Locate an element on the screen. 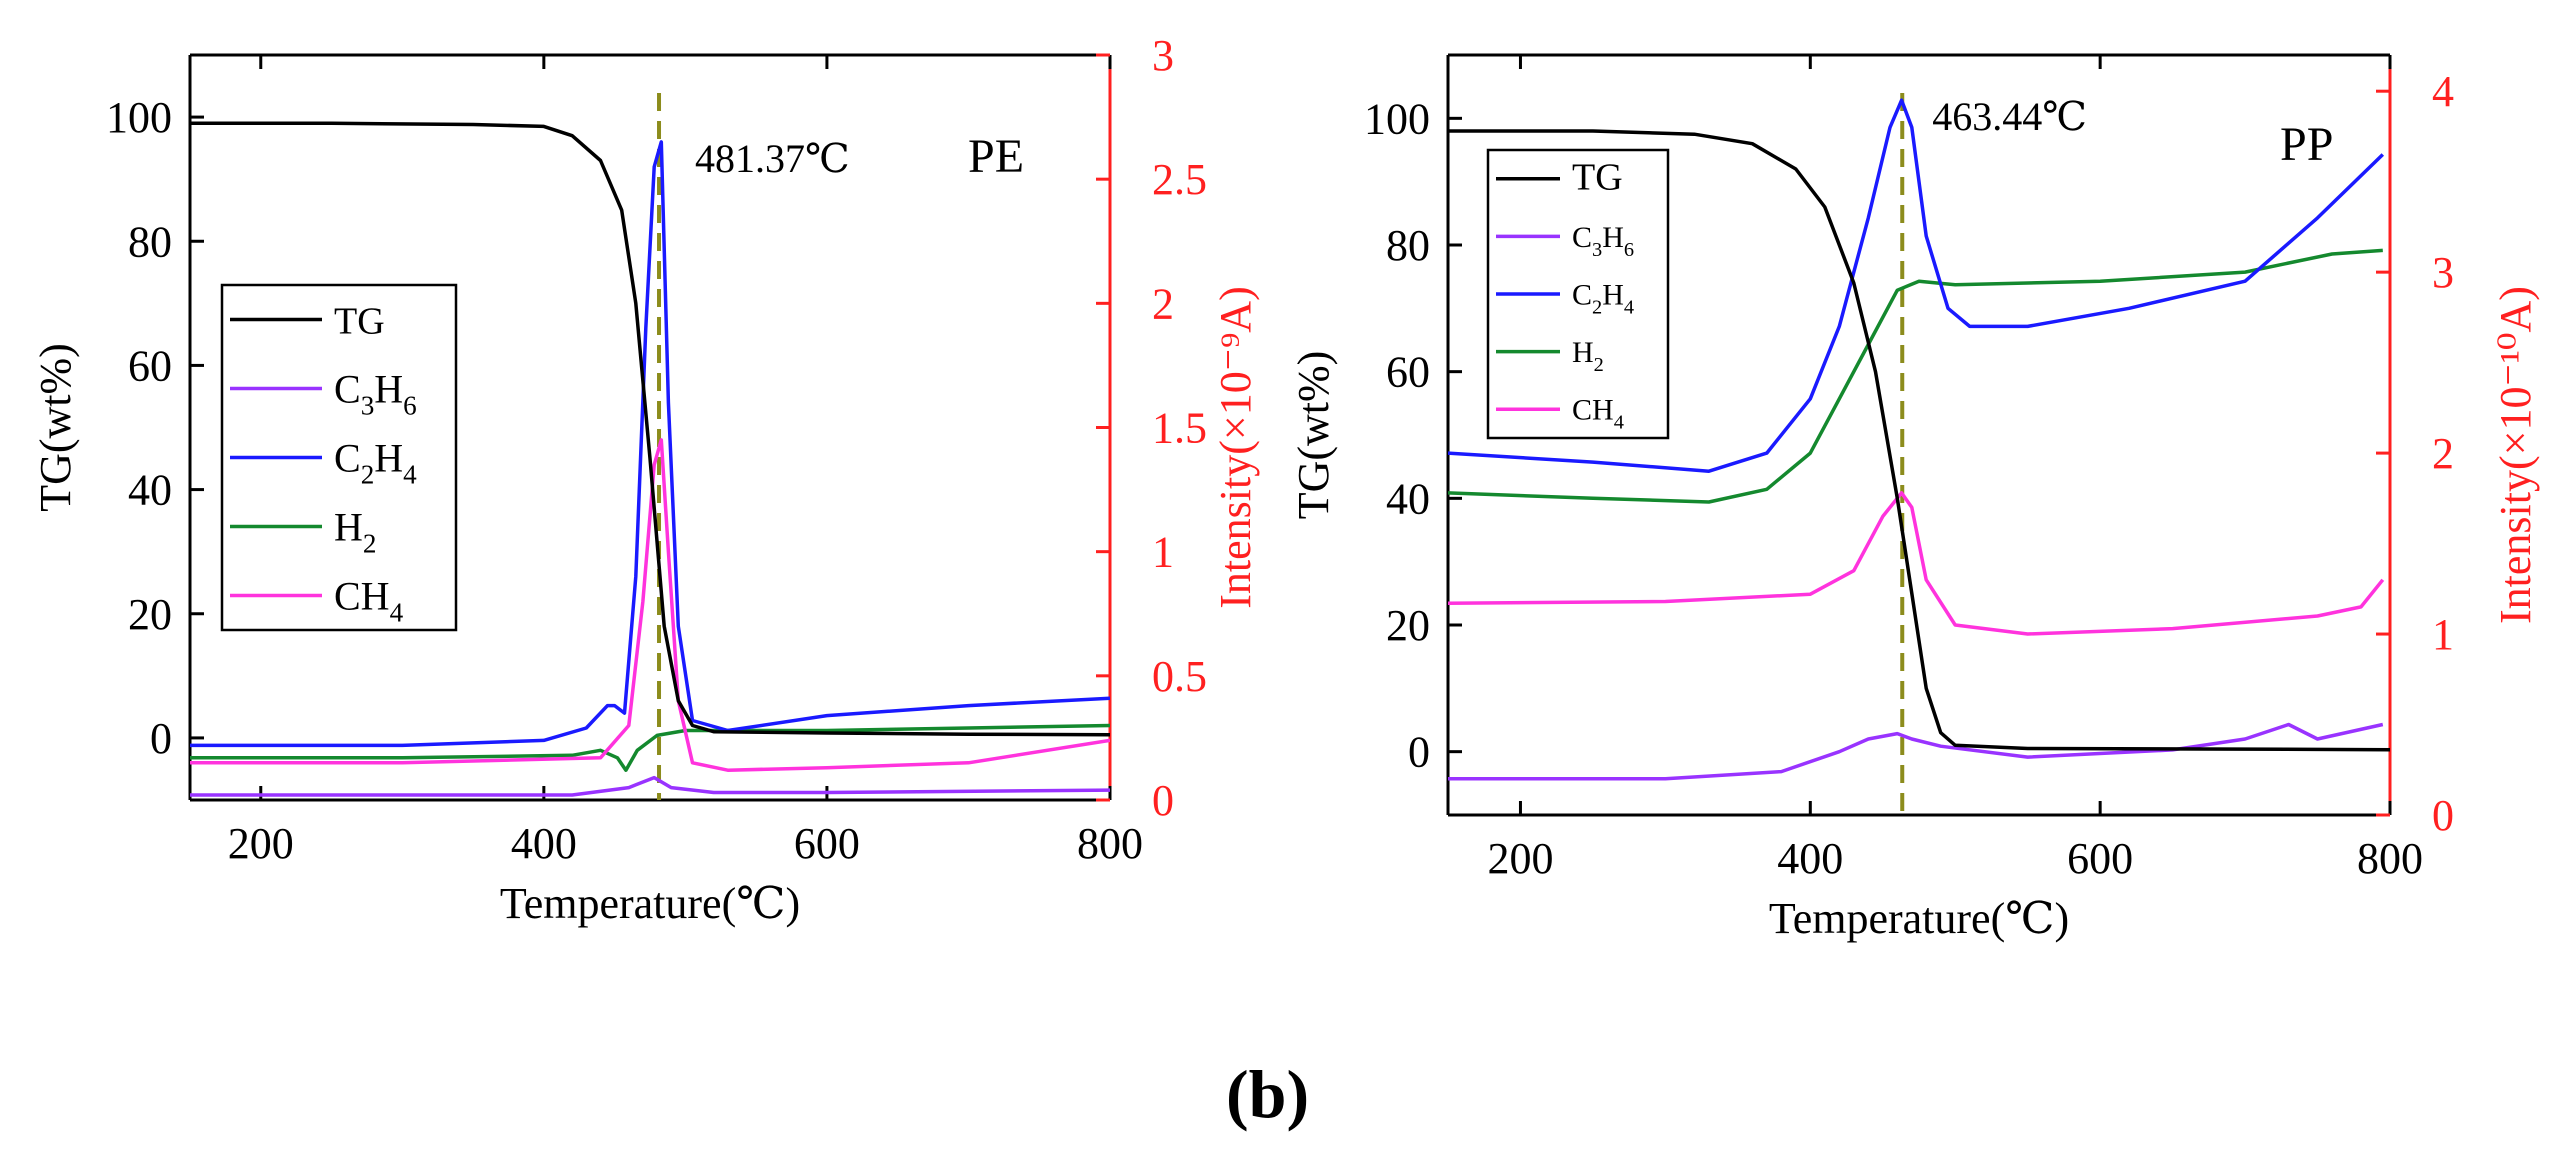 Image resolution: width=2553 pixels, height=1162 pixels. peak-temperature-annotation: 463.44℃ is located at coordinates (2009, 116).